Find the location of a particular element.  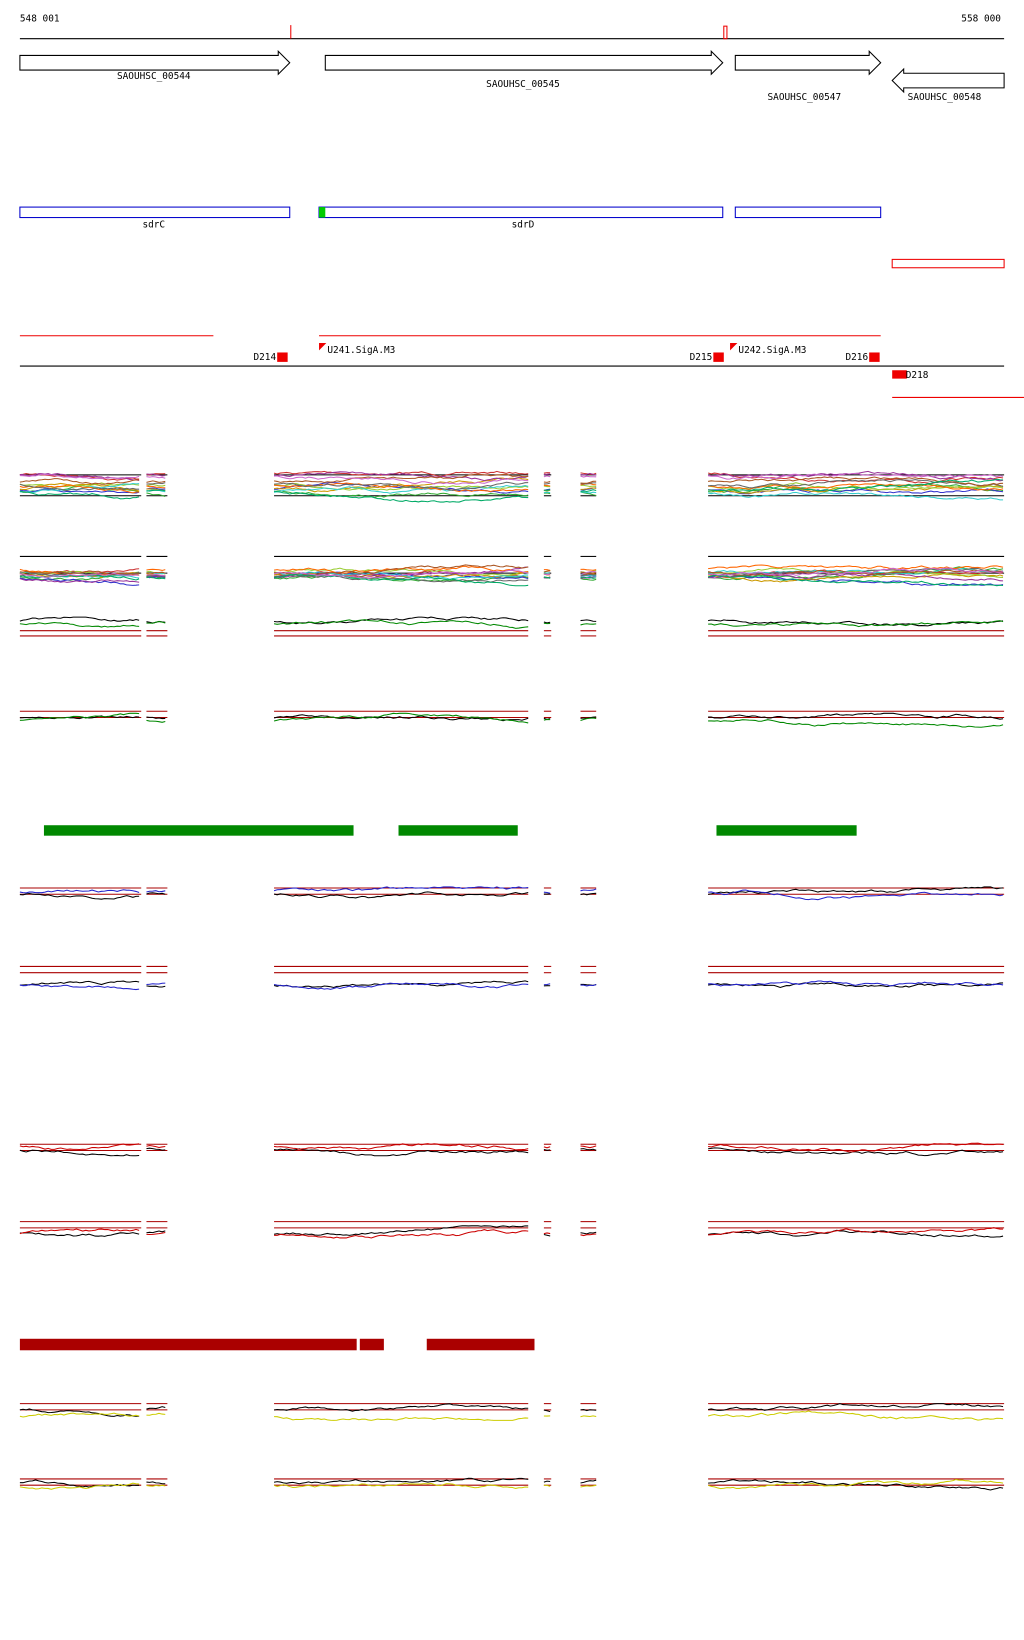

box is located at coordinates (948, 263).